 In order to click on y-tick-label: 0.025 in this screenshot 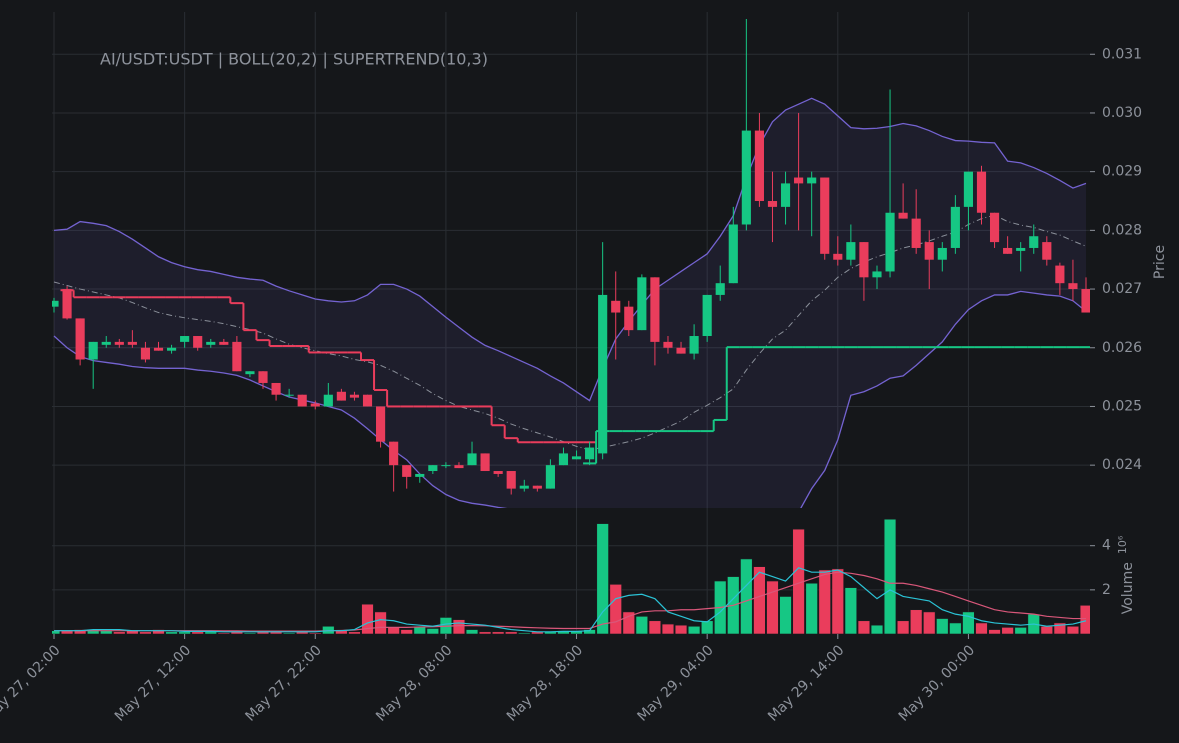, I will do `click(1122, 406)`.